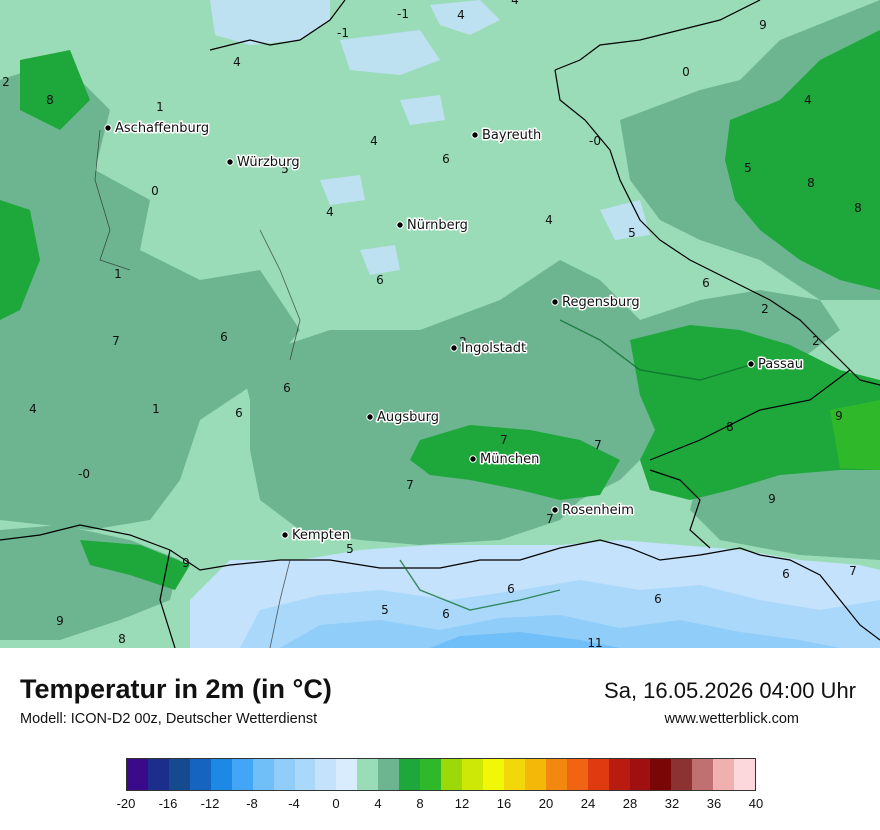 The height and width of the screenshot is (830, 880). What do you see at coordinates (546, 803) in the screenshot?
I see `legend-tick-label: 20` at bounding box center [546, 803].